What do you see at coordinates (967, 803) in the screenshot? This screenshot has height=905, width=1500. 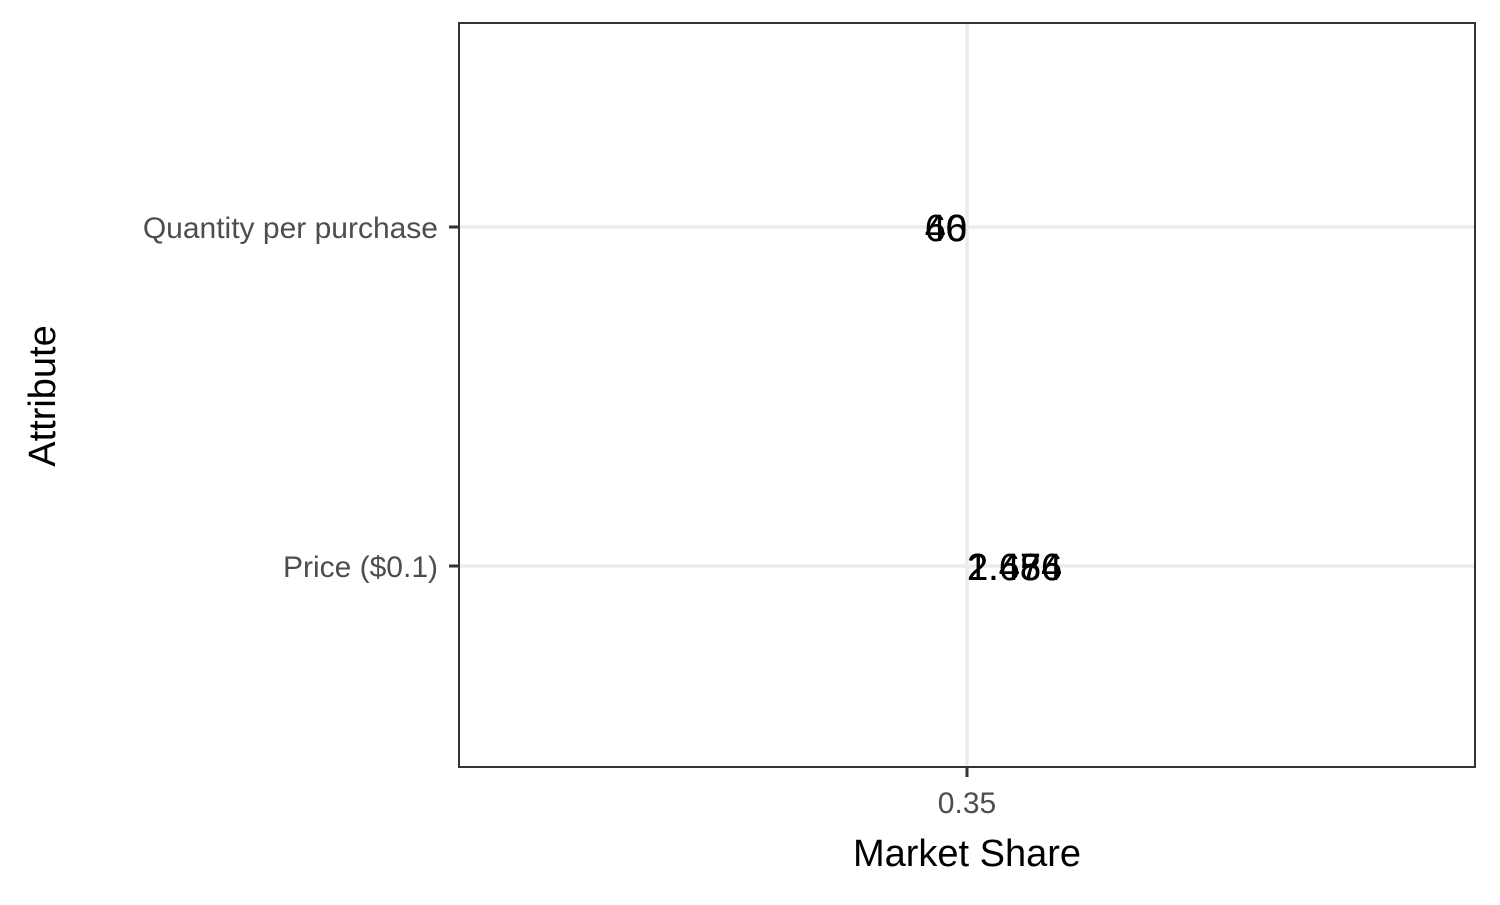 I see `x-tick-label: 0.35` at bounding box center [967, 803].